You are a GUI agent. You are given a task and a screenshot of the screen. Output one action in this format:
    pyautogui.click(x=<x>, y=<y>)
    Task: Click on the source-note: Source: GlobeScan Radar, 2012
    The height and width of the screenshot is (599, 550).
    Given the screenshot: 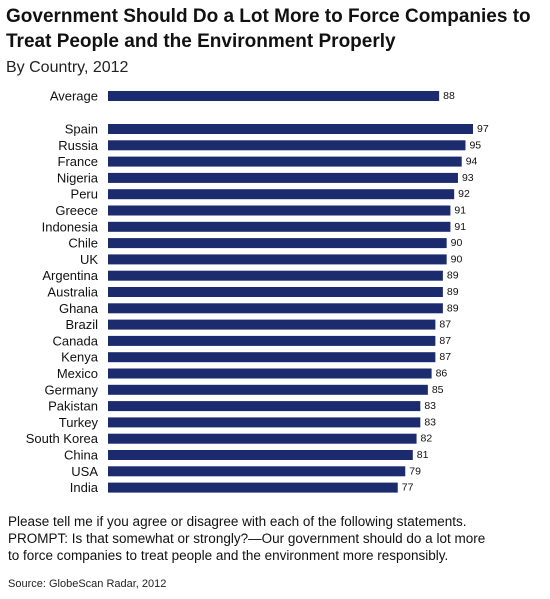 What is the action you would take?
    pyautogui.click(x=87, y=584)
    